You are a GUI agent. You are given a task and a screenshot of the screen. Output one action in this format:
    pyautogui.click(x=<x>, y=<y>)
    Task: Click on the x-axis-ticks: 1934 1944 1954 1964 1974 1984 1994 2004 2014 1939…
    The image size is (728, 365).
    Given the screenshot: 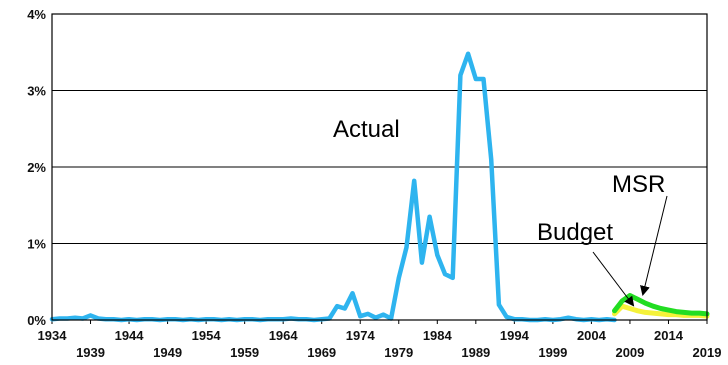 What is the action you would take?
    pyautogui.click(x=380, y=340)
    